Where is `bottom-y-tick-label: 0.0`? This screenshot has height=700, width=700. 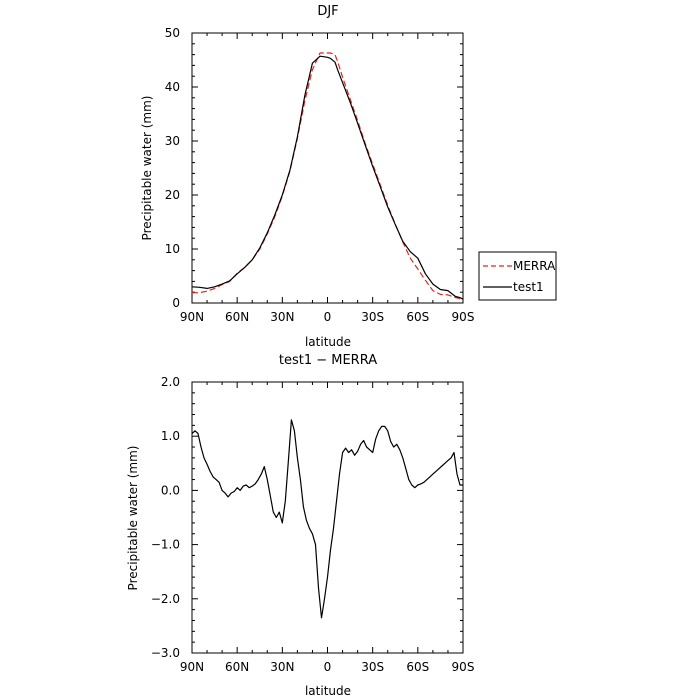
bottom-y-tick-label: 0.0 is located at coordinates (170, 490).